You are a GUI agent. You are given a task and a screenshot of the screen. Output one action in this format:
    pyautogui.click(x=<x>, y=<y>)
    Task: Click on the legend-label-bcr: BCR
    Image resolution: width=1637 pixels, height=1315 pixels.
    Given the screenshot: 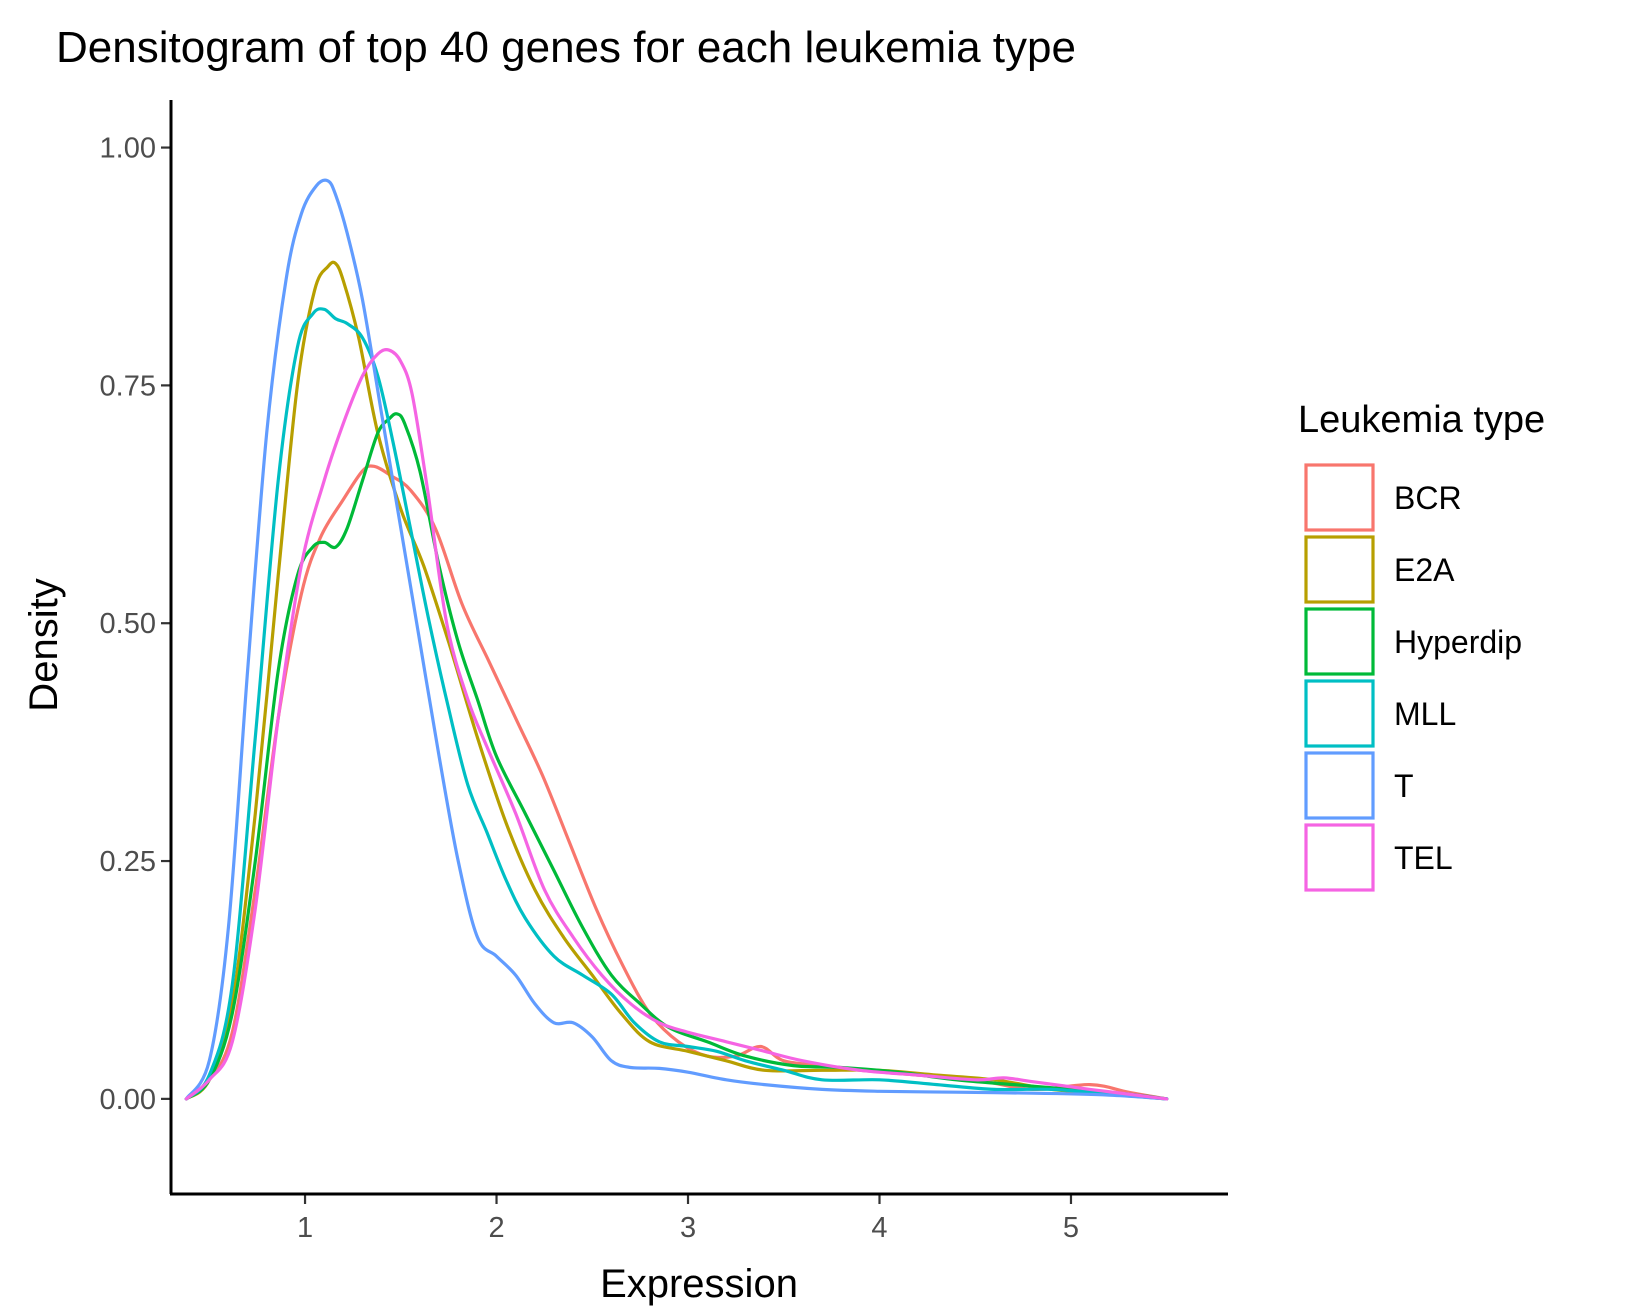 What is the action you would take?
    pyautogui.click(x=1428, y=498)
    